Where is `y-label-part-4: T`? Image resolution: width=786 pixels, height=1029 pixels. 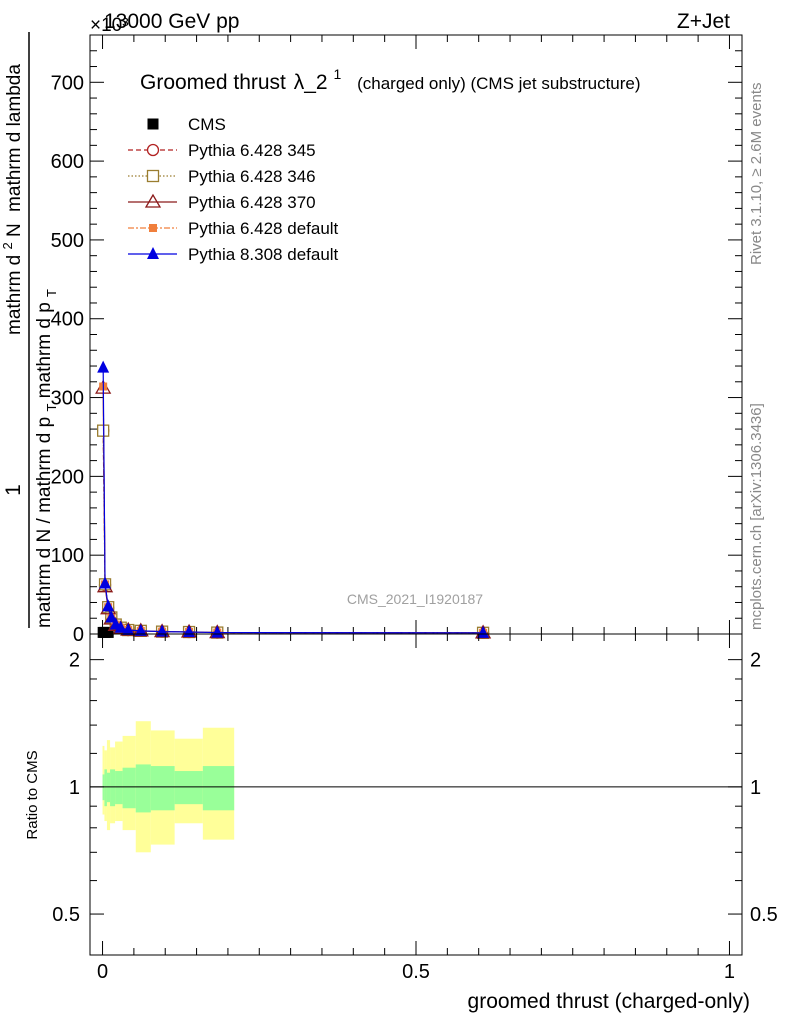 y-label-part-4: T is located at coordinates (51, 293).